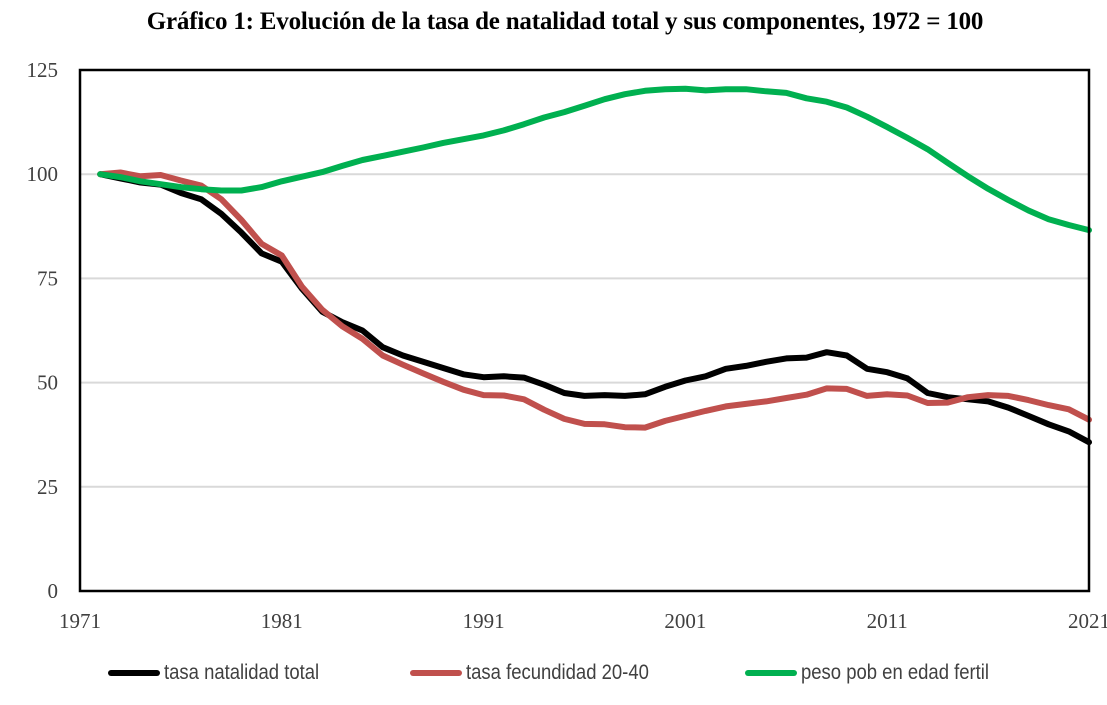 This screenshot has width=1107, height=705. What do you see at coordinates (47, 383) in the screenshot?
I see `y-tick-label: 50` at bounding box center [47, 383].